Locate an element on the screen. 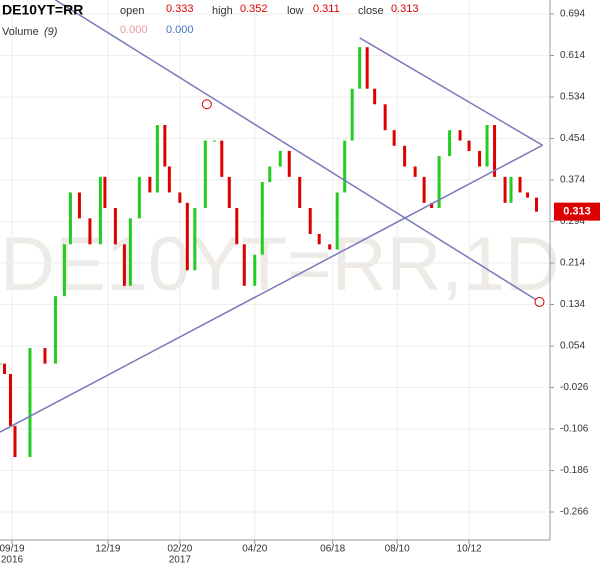  y-tick-label: 0.294 is located at coordinates (572, 221).